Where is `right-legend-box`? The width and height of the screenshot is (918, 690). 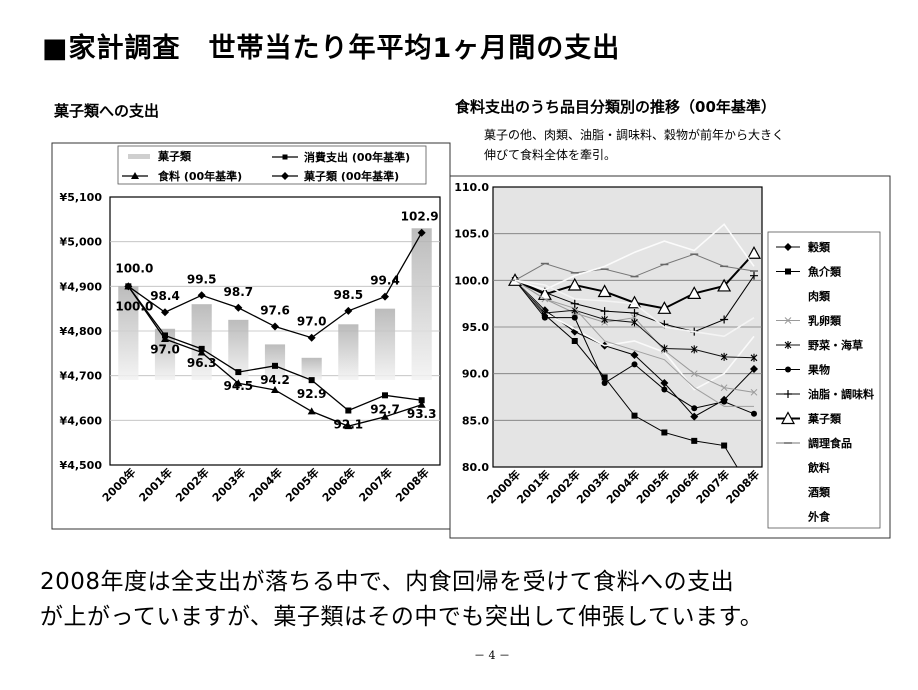
right-legend-box is located at coordinates (824, 380).